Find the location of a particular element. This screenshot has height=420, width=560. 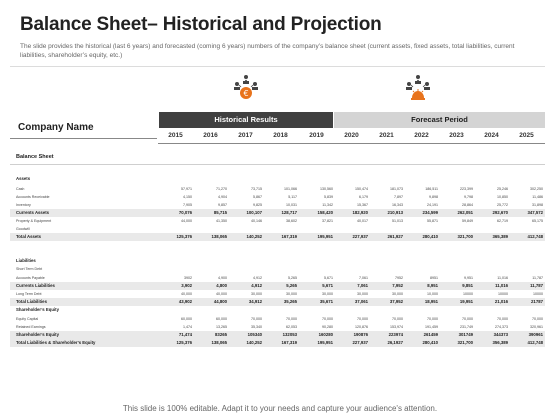

cell-value: 210,913 is located at coordinates (395, 212).